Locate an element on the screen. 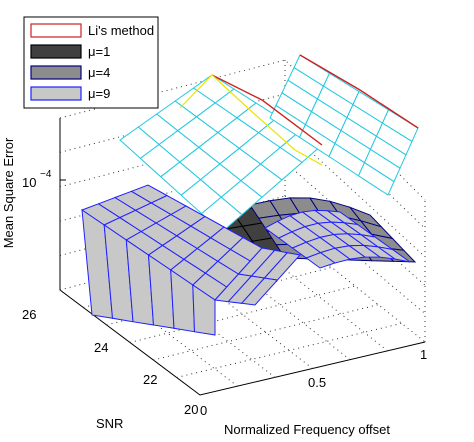 This screenshot has height=442, width=474. surface-li-right is located at coordinates (344, 125).